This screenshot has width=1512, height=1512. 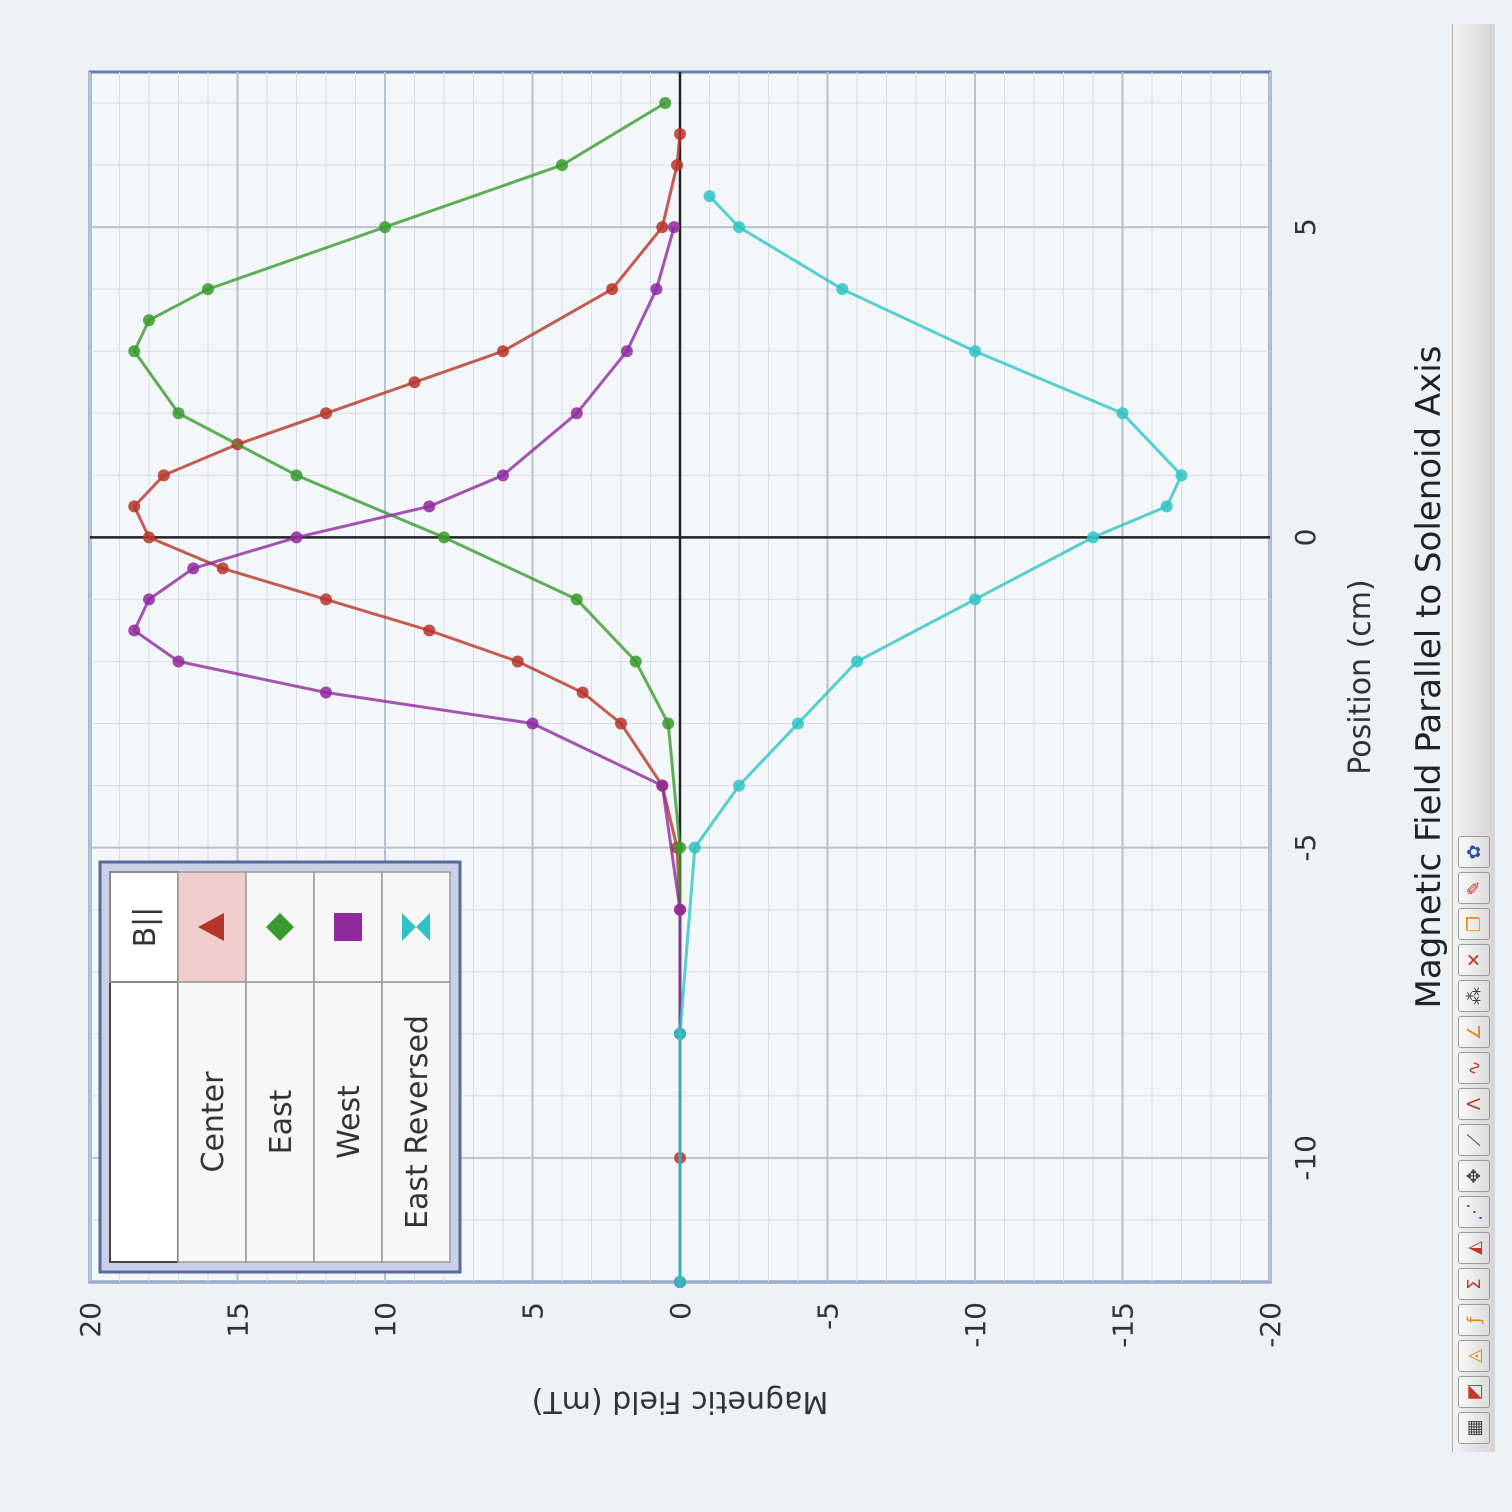 I want to click on copy-button: ❐, so click(x=1474, y=924).